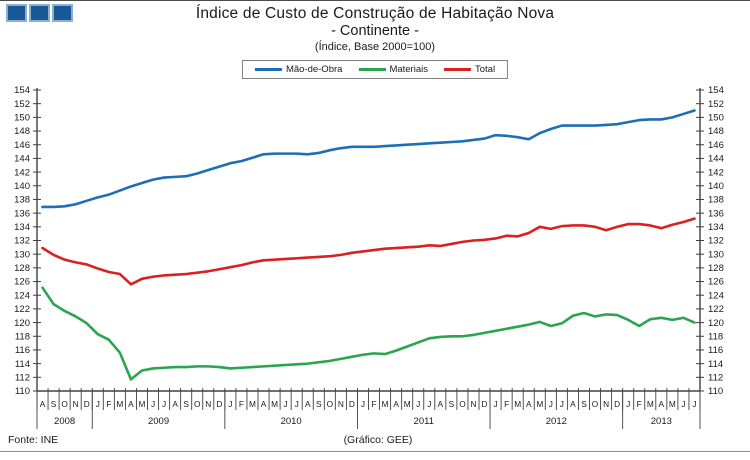  What do you see at coordinates (716, 186) in the screenshot?
I see `y-tick-label-right: 140` at bounding box center [716, 186].